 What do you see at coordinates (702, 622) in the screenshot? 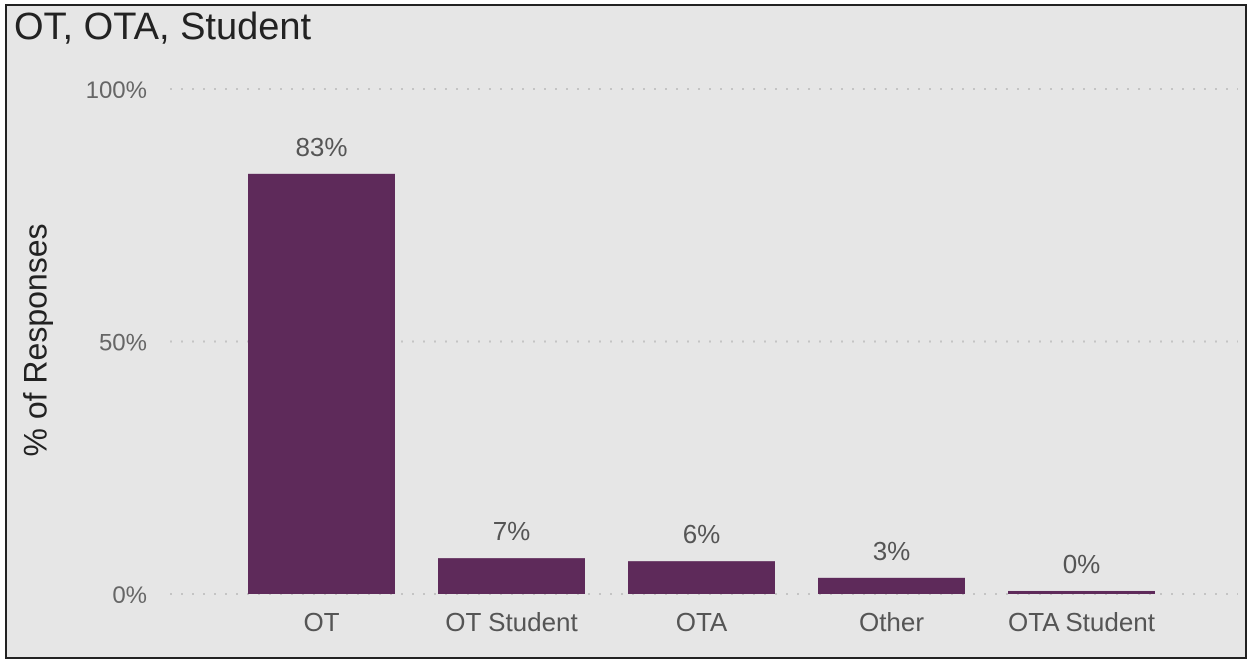
I see `x-tick-label: OTA` at bounding box center [702, 622].